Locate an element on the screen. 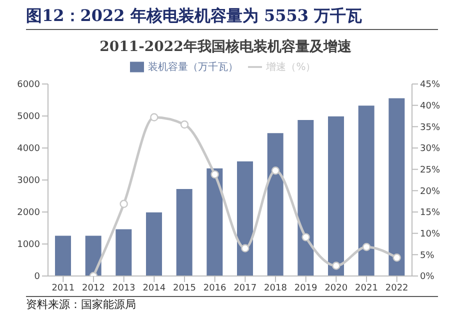  text: 资料来源：国家能源局 is located at coordinates (232, 304).